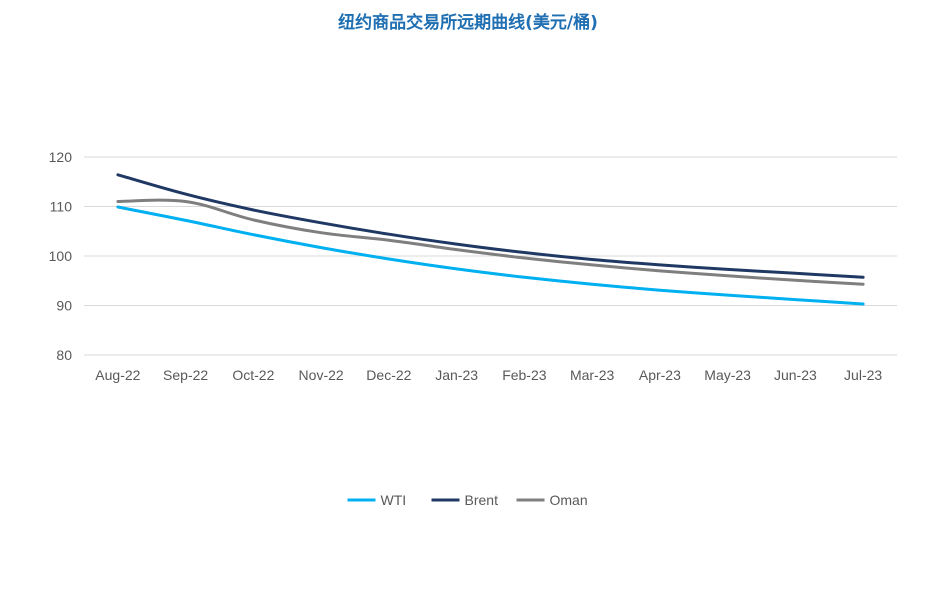 This screenshot has width=937, height=601. Describe the element at coordinates (727, 375) in the screenshot. I see `x-tick-label: May-23` at that location.